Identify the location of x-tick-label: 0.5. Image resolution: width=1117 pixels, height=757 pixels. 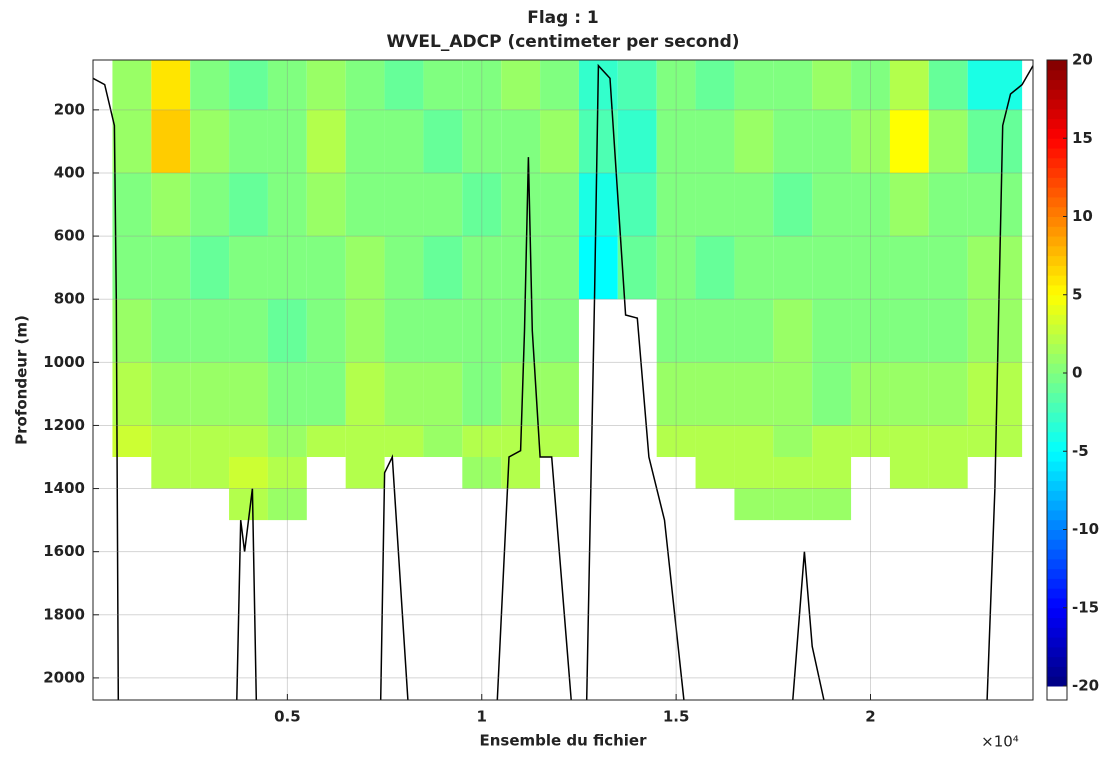
(287, 717).